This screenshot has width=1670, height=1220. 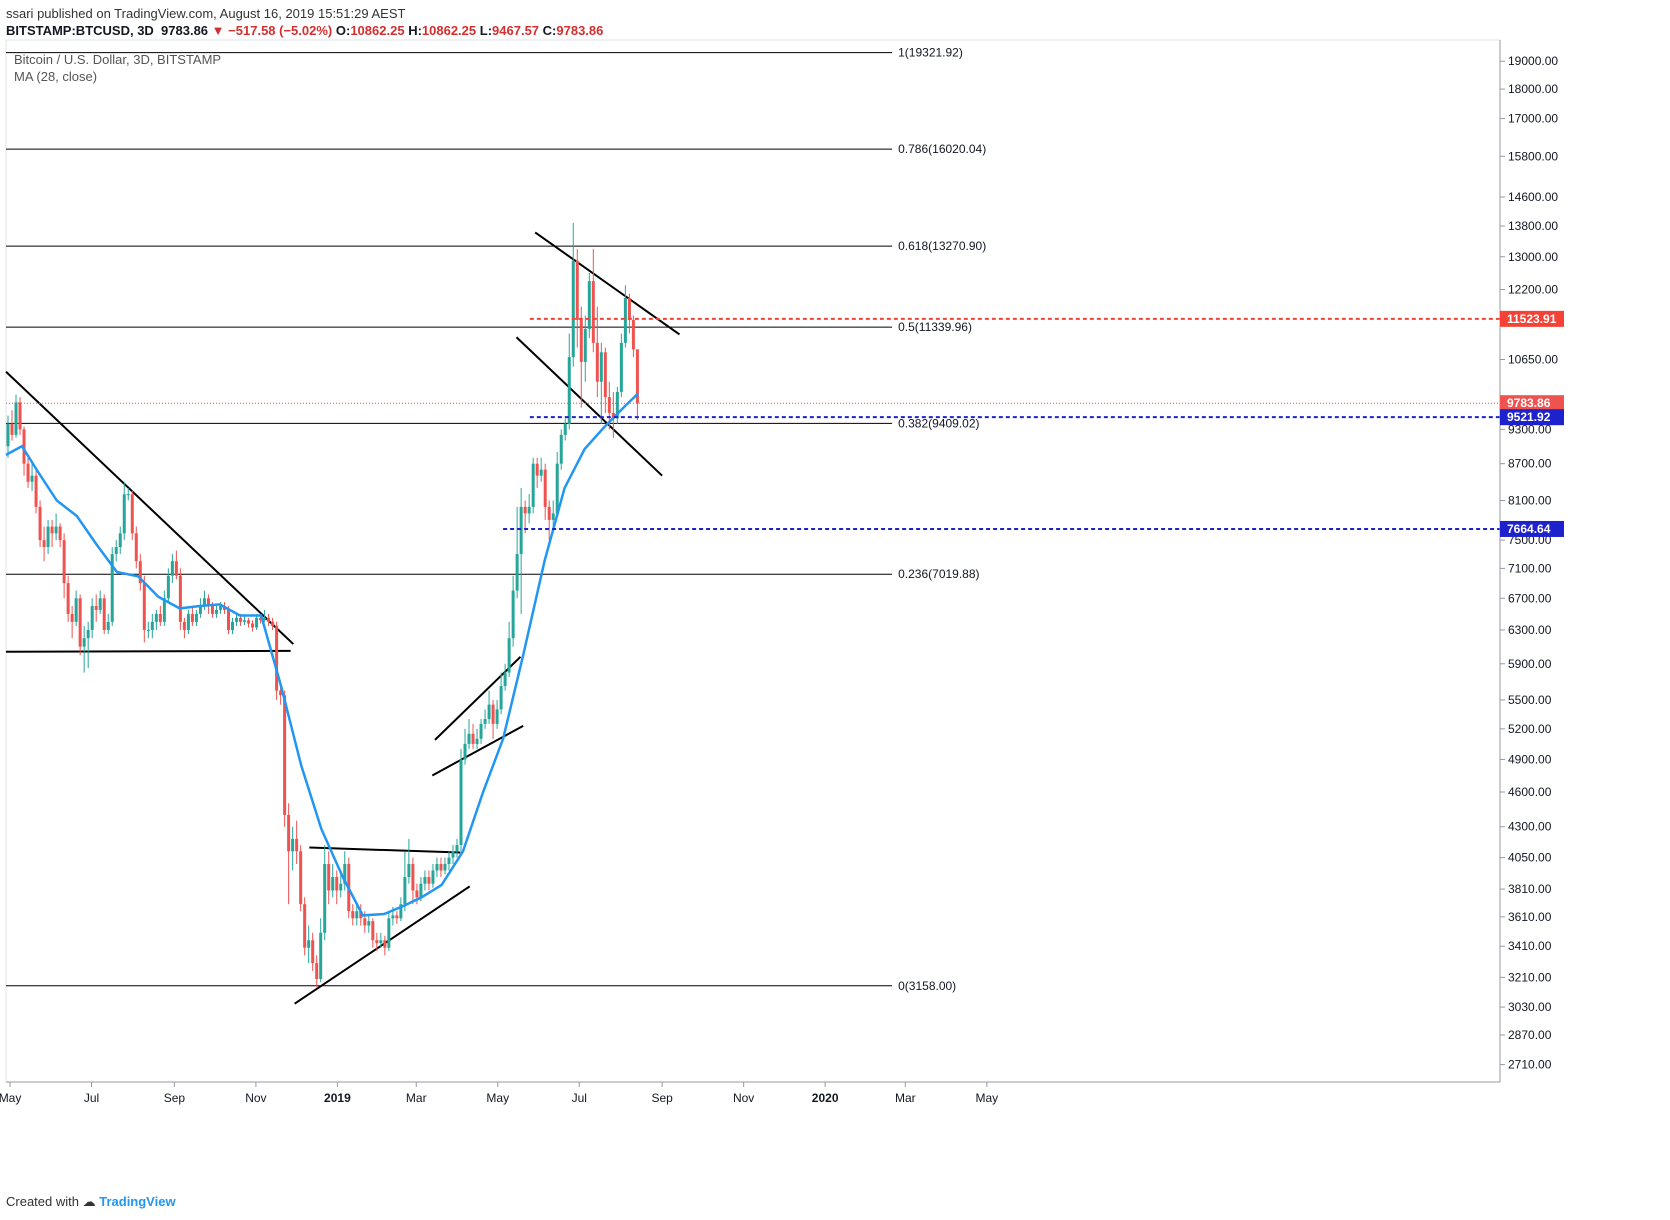 What do you see at coordinates (1533, 89) in the screenshot?
I see `y-tick-label: 18000.00` at bounding box center [1533, 89].